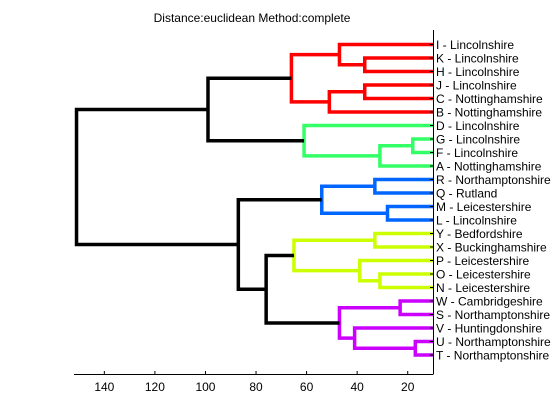  Describe the element at coordinates (205, 387) in the screenshot. I see `x-tick-label: 100` at that location.